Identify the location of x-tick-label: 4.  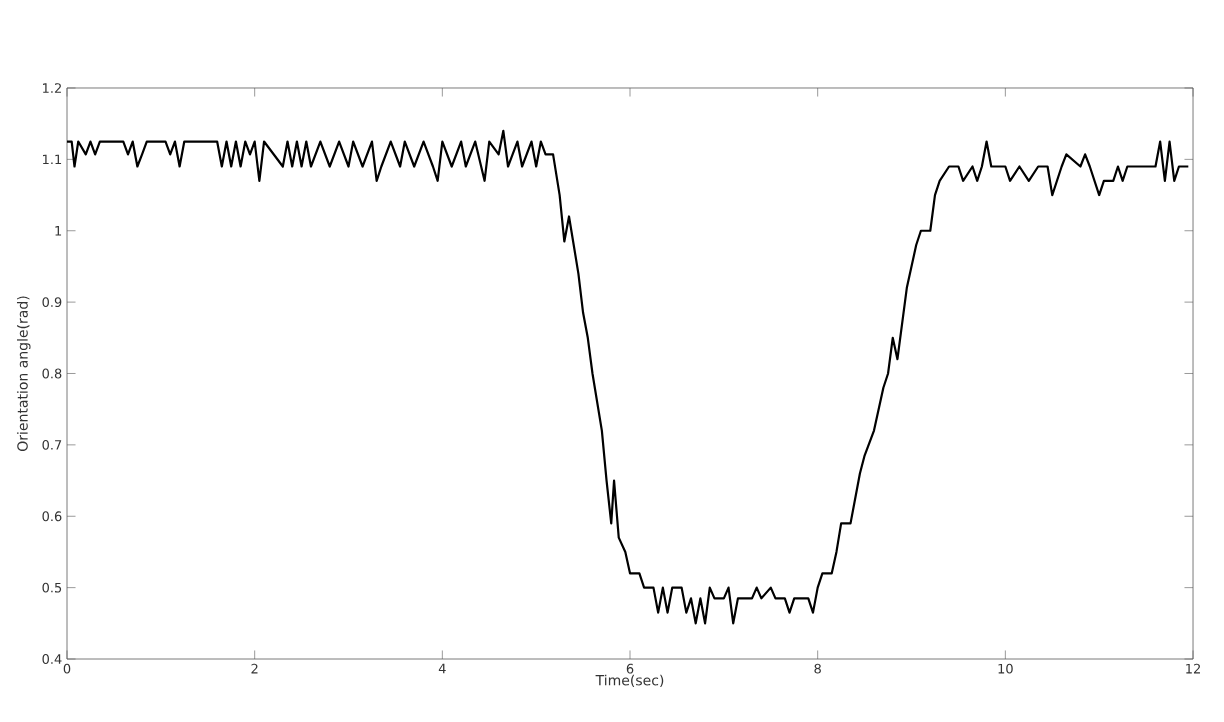
(442, 668).